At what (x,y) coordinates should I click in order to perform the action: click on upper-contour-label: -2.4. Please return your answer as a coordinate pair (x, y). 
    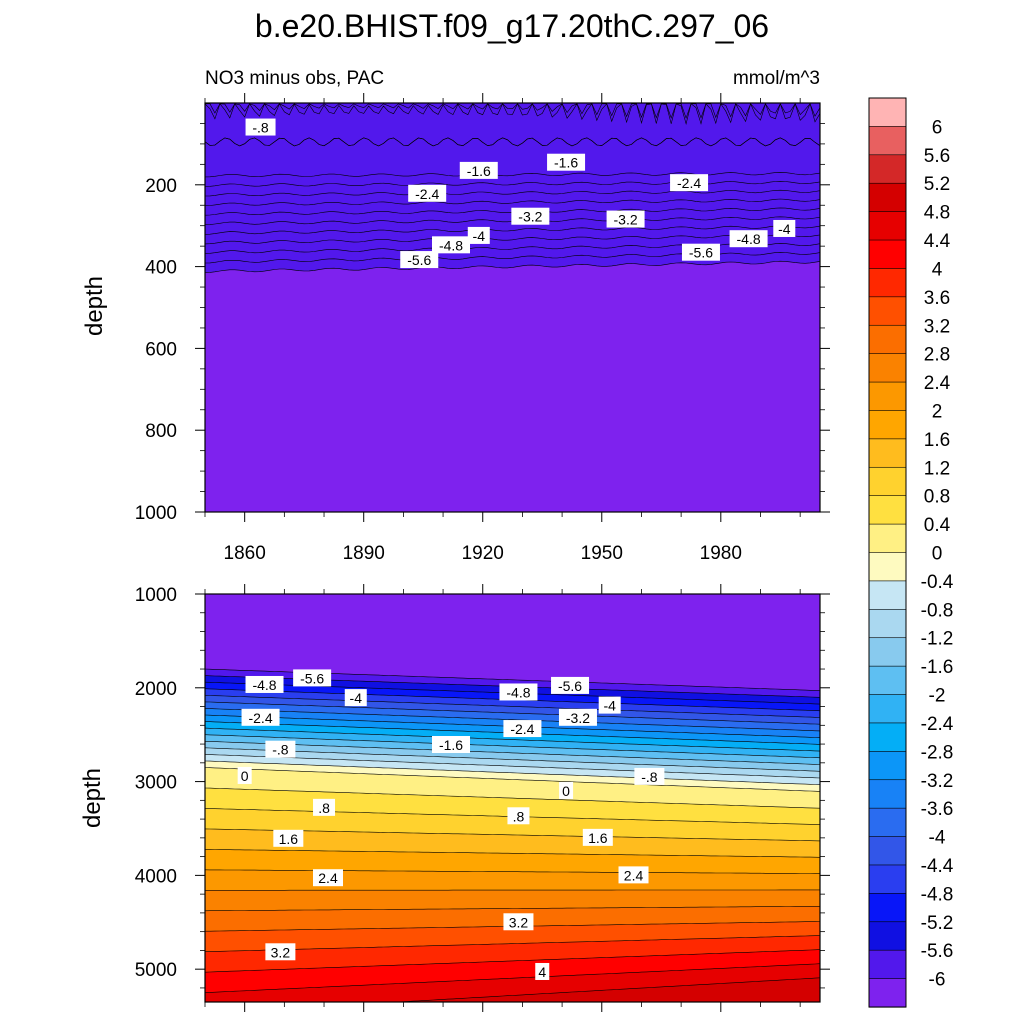
    Looking at the image, I should click on (689, 183).